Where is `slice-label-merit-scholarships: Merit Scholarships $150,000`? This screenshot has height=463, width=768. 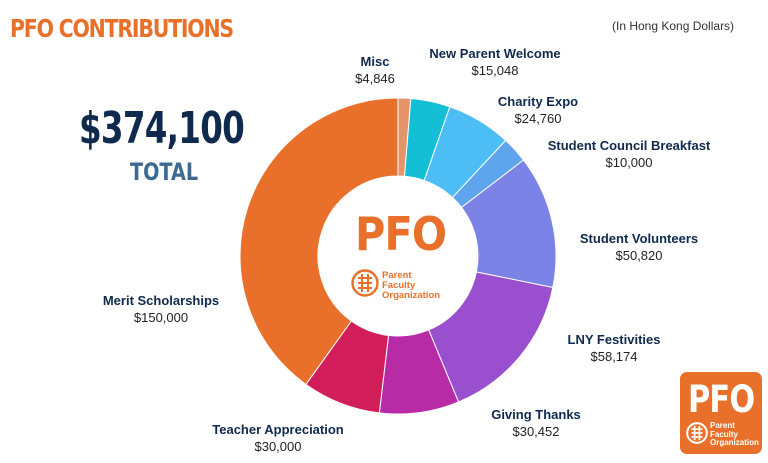
slice-label-merit-scholarships: Merit Scholarships $150,000 is located at coordinates (161, 309).